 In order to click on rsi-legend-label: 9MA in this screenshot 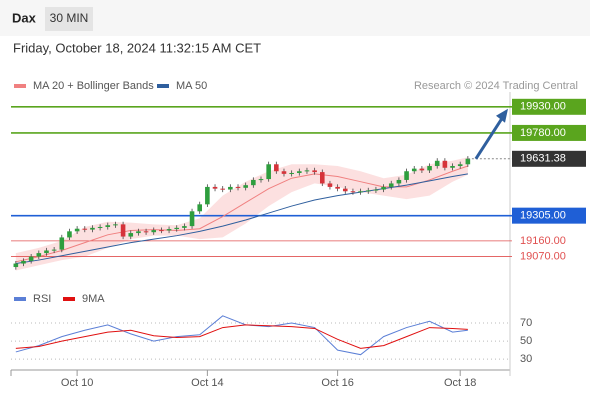, I will do `click(93, 299)`.